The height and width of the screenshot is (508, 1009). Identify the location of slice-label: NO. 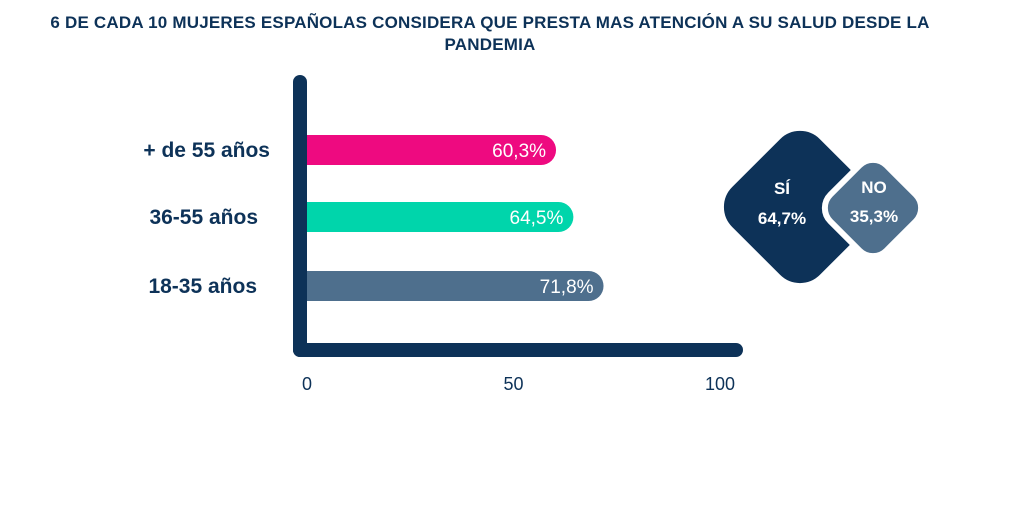
(874, 187).